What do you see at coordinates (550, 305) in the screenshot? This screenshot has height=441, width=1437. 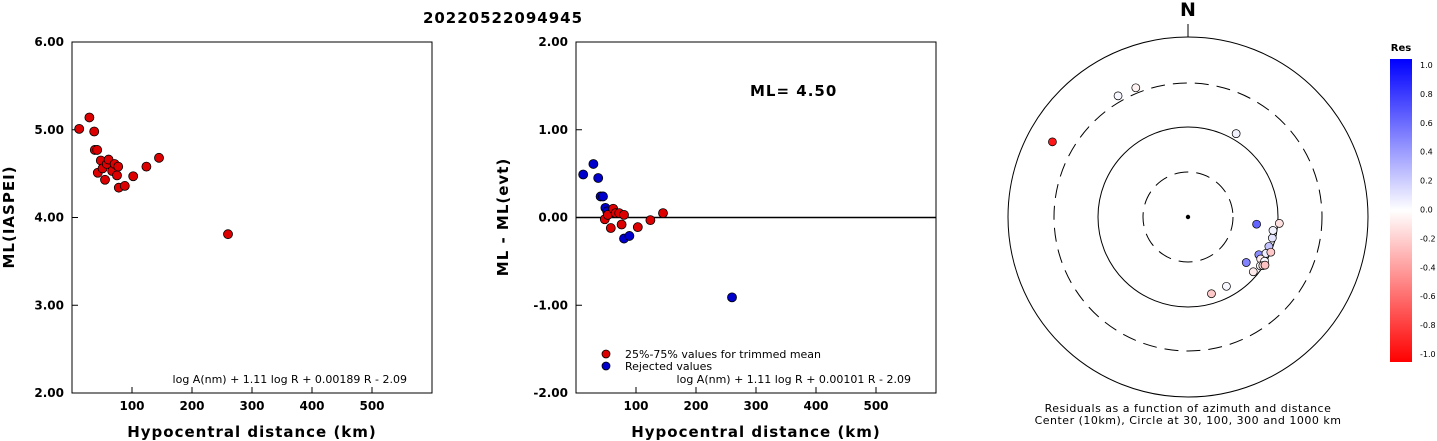 I see `middle-ytick-label: -1.00` at bounding box center [550, 305].